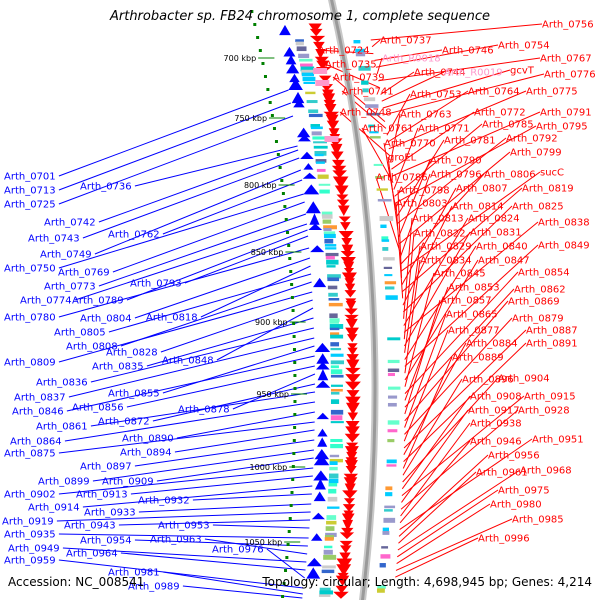 This screenshot has width=600, height=600. What do you see at coordinates (524, 379) in the screenshot?
I see `gene-label-right: Arth_0904` at bounding box center [524, 379].